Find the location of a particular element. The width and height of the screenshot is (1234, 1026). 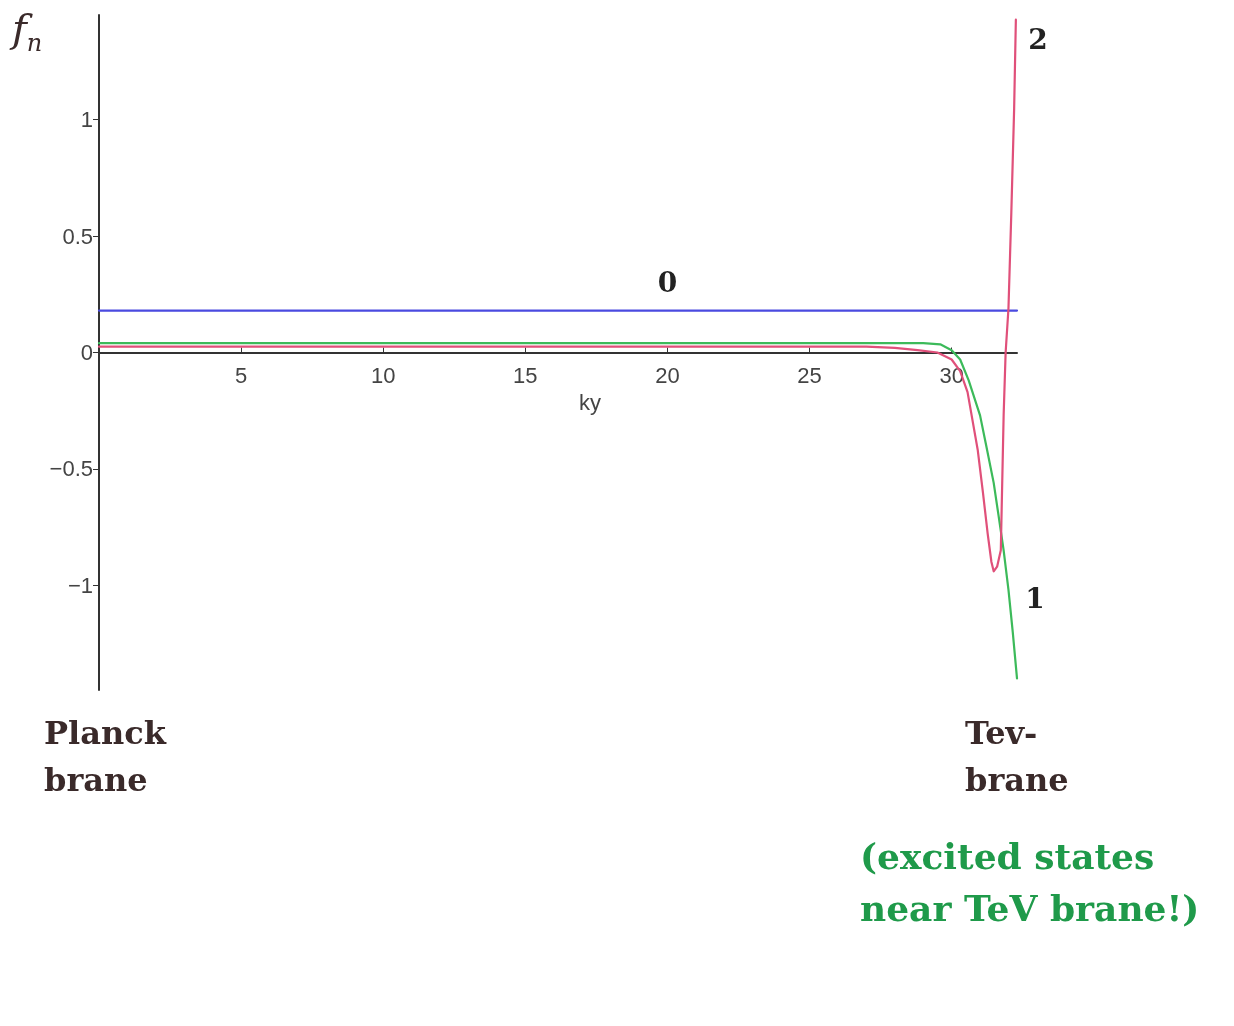

x-tick-label: 10 is located at coordinates (383, 375).